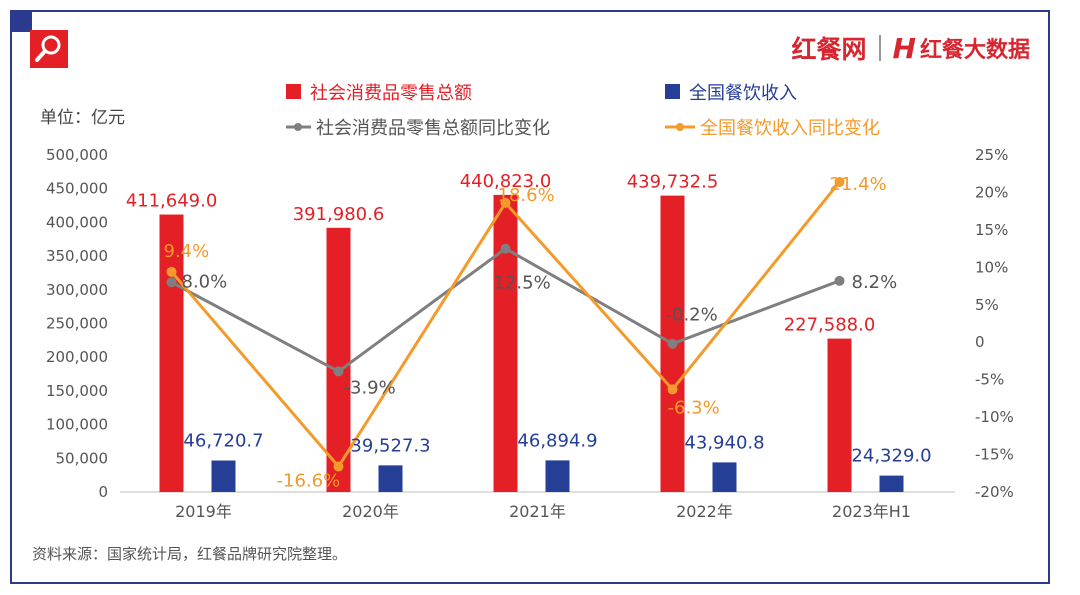  What do you see at coordinates (522, 283) in the screenshot?
I see `data-label-retail-yoy: 12.5%` at bounding box center [522, 283].